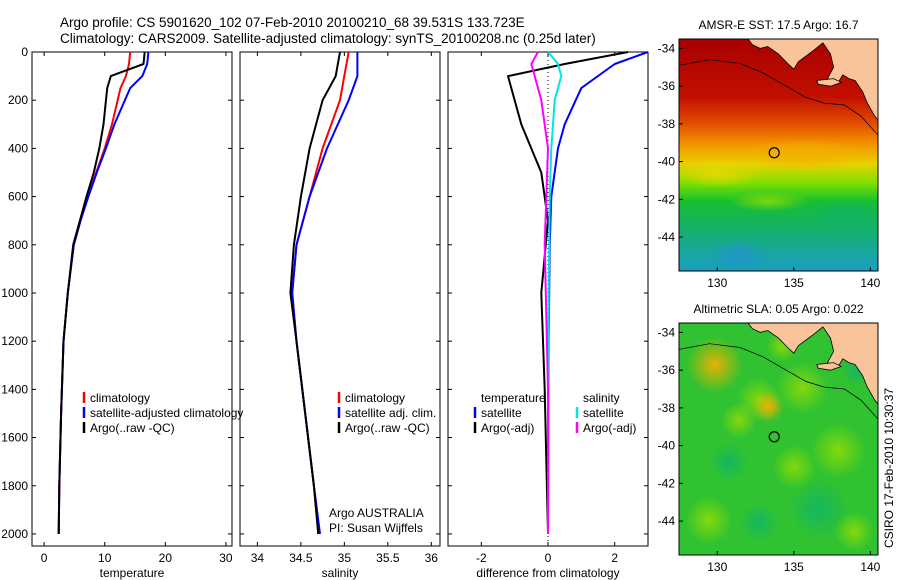  I want to click on y-tick-label: 800, so click(18, 245).